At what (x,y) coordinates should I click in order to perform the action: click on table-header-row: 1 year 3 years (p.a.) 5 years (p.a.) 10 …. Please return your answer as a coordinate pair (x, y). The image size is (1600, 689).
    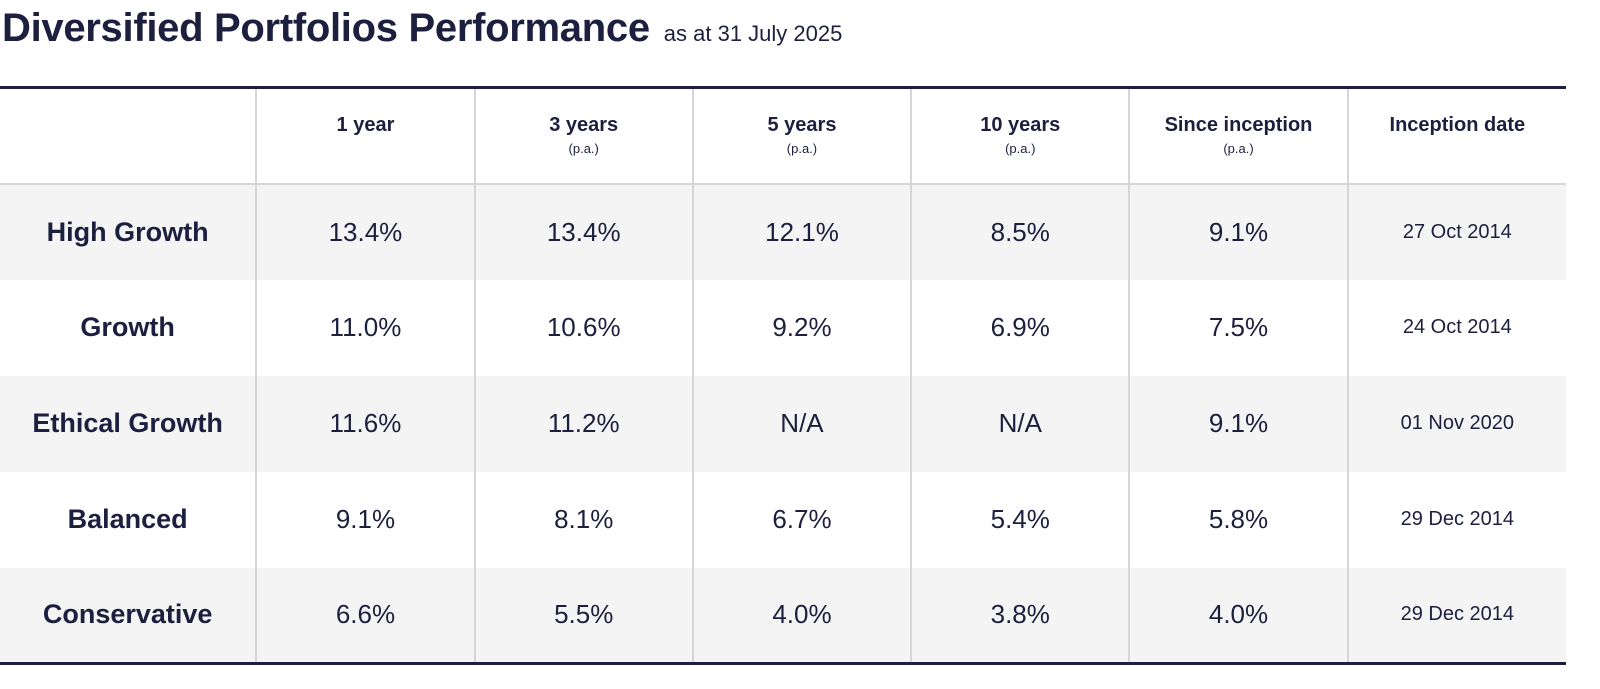
    Looking at the image, I should click on (783, 136).